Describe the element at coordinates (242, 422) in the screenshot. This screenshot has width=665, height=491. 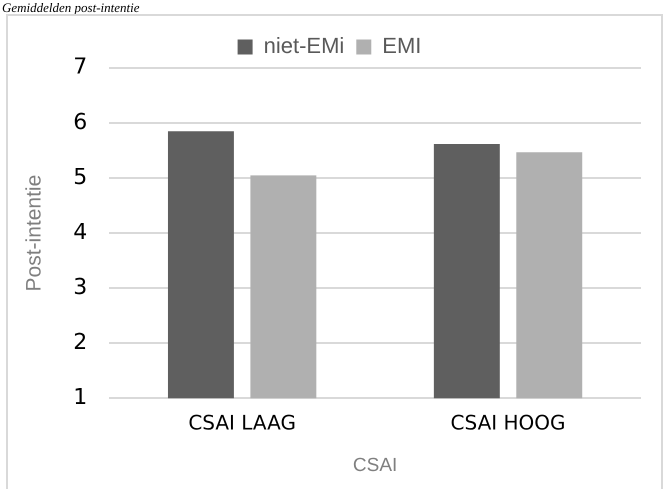
I see `x-tick-label: CSAI LAAG` at that location.